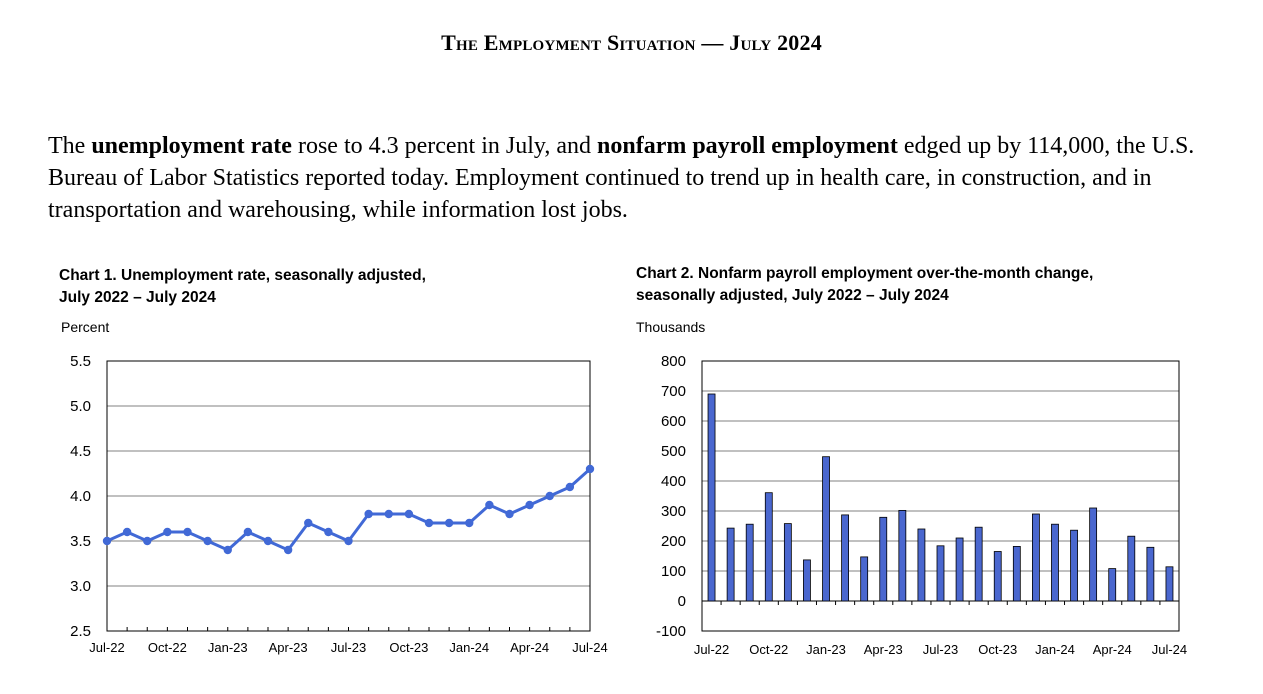 The width and height of the screenshot is (1263, 694). Describe the element at coordinates (673, 391) in the screenshot. I see `chart2-ytick-label: 700` at that location.